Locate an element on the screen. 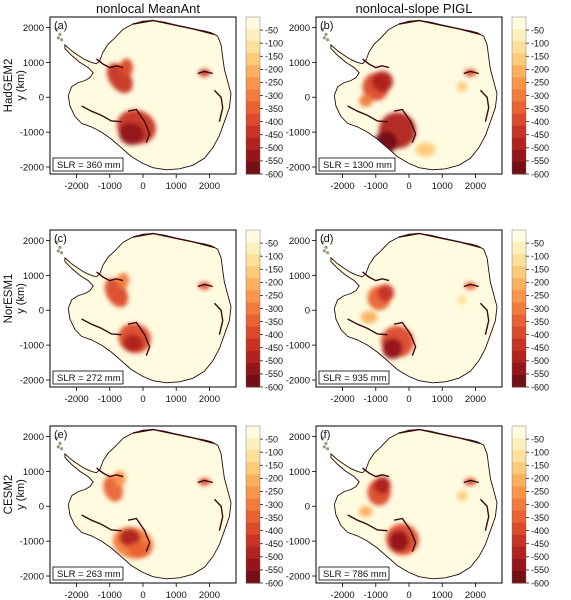 The width and height of the screenshot is (571, 600). coastline is located at coordinates (148, 504).